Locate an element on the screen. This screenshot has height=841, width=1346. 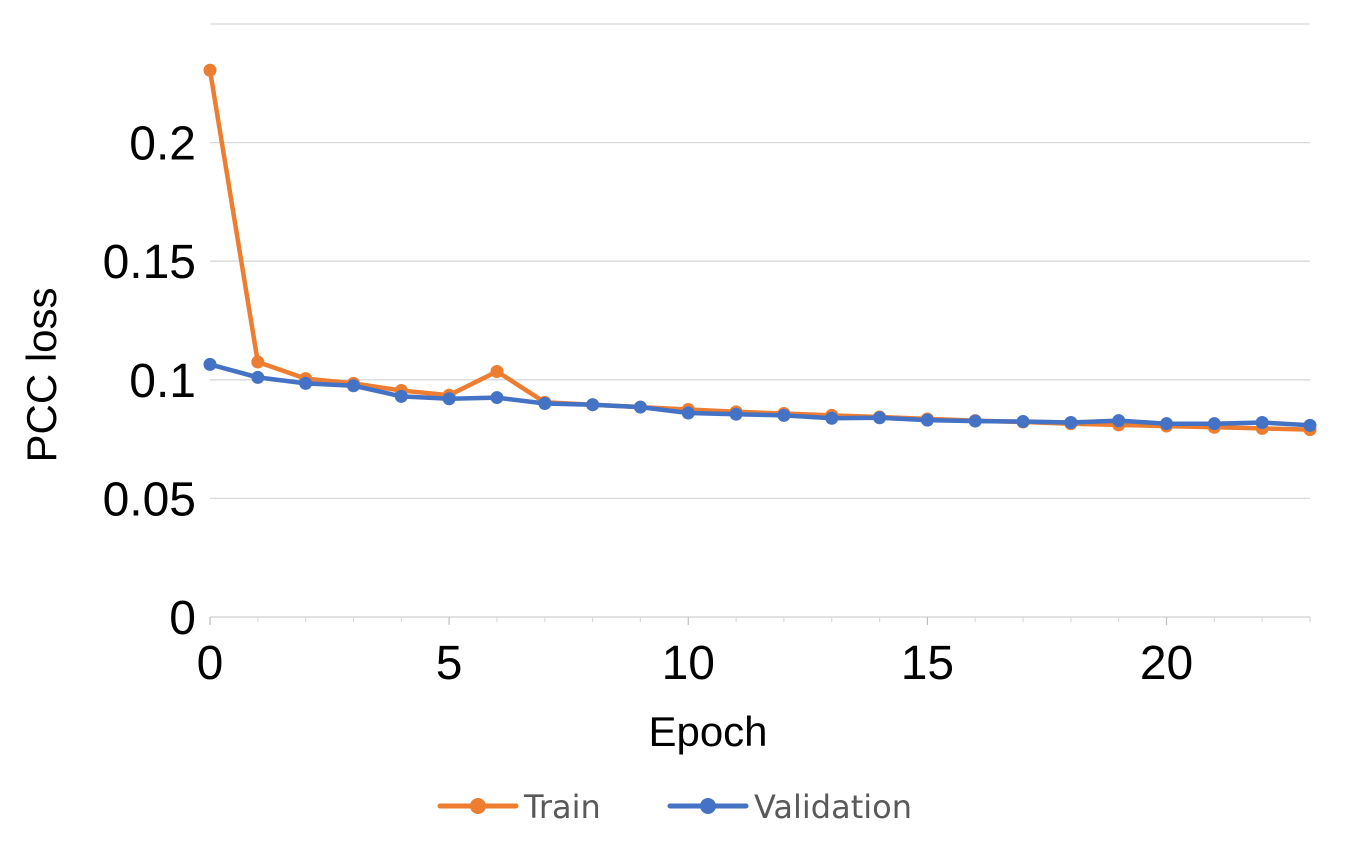
x-tick-label: 10 is located at coordinates (688, 663).